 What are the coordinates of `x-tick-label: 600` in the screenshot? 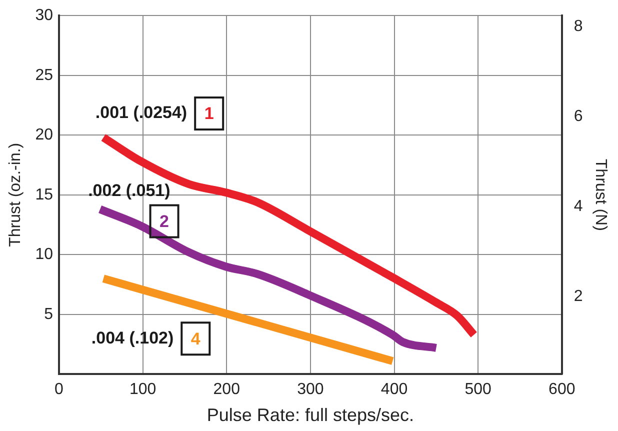 It's located at (562, 389).